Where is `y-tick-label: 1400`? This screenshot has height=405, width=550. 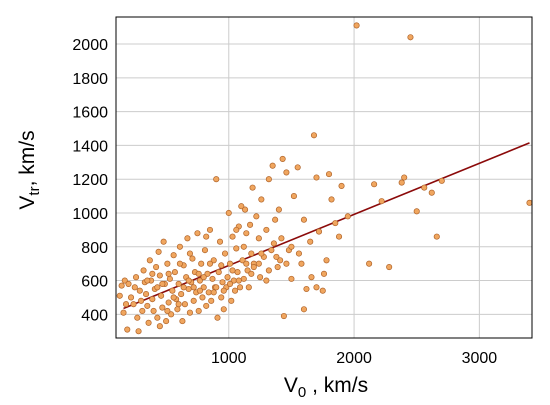
y-tick-label: 1400 is located at coordinates (90, 146).